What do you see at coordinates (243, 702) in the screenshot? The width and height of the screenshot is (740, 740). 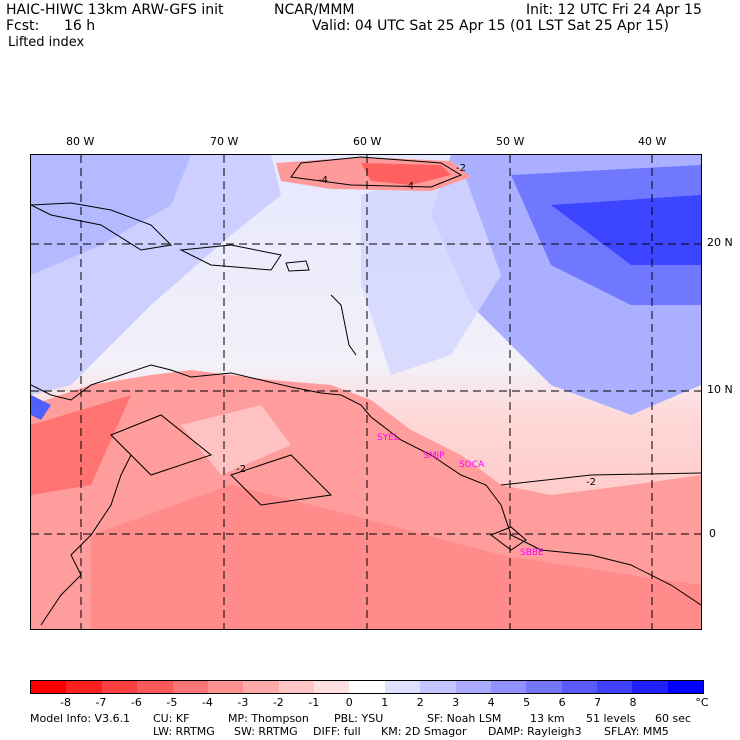 I see `colorbar-tick-label: -3` at bounding box center [243, 702].